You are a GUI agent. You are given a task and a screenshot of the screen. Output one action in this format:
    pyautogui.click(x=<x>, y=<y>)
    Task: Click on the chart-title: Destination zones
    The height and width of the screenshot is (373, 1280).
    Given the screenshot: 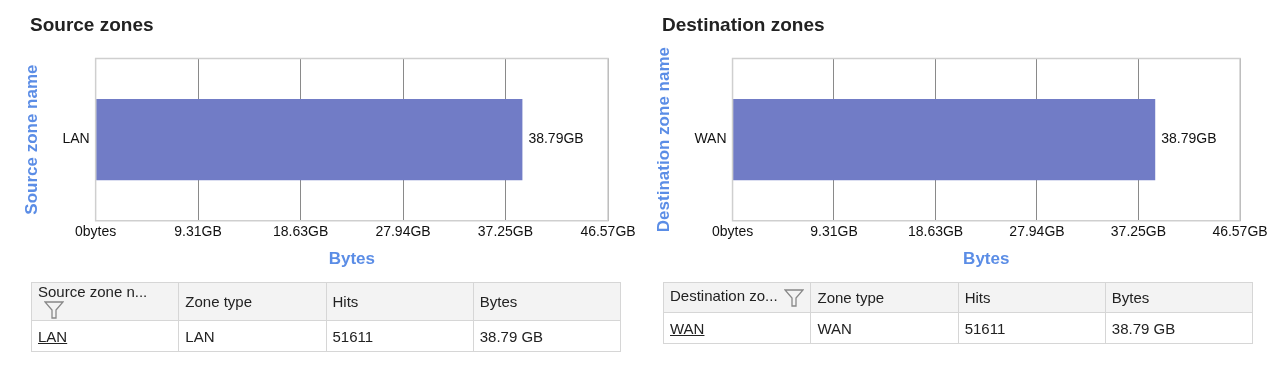 What is the action you would take?
    pyautogui.click(x=744, y=25)
    